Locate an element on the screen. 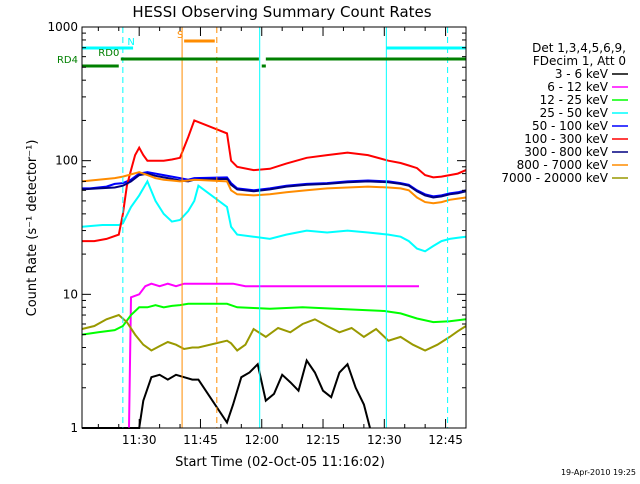 This screenshot has height=484, width=640. footer-date: 19-Apr-2010 19:25 is located at coordinates (598, 472).